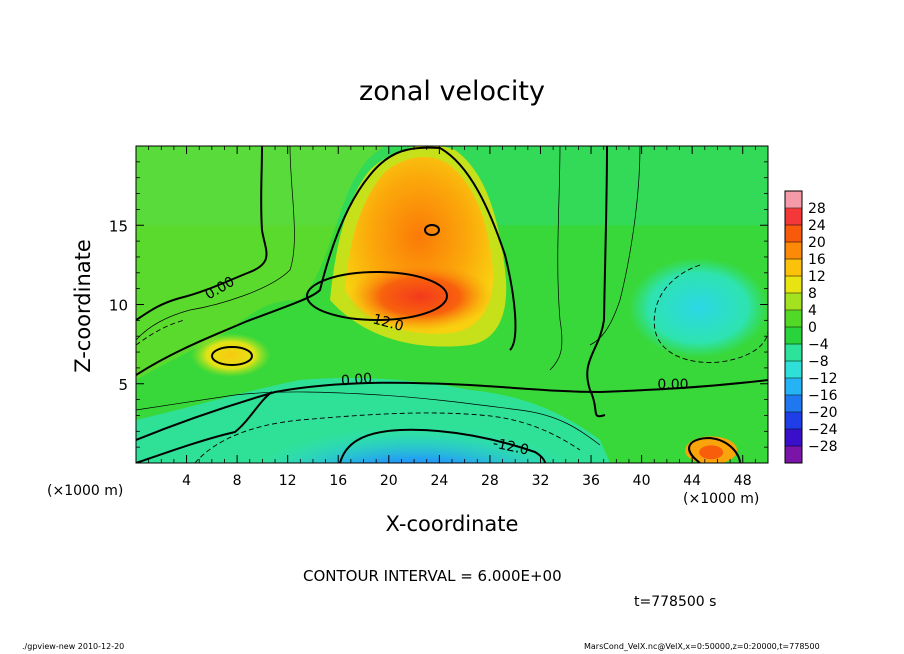 This screenshot has height=654, width=904. What do you see at coordinates (743, 481) in the screenshot?
I see `x-tick-label: 48` at bounding box center [743, 481].